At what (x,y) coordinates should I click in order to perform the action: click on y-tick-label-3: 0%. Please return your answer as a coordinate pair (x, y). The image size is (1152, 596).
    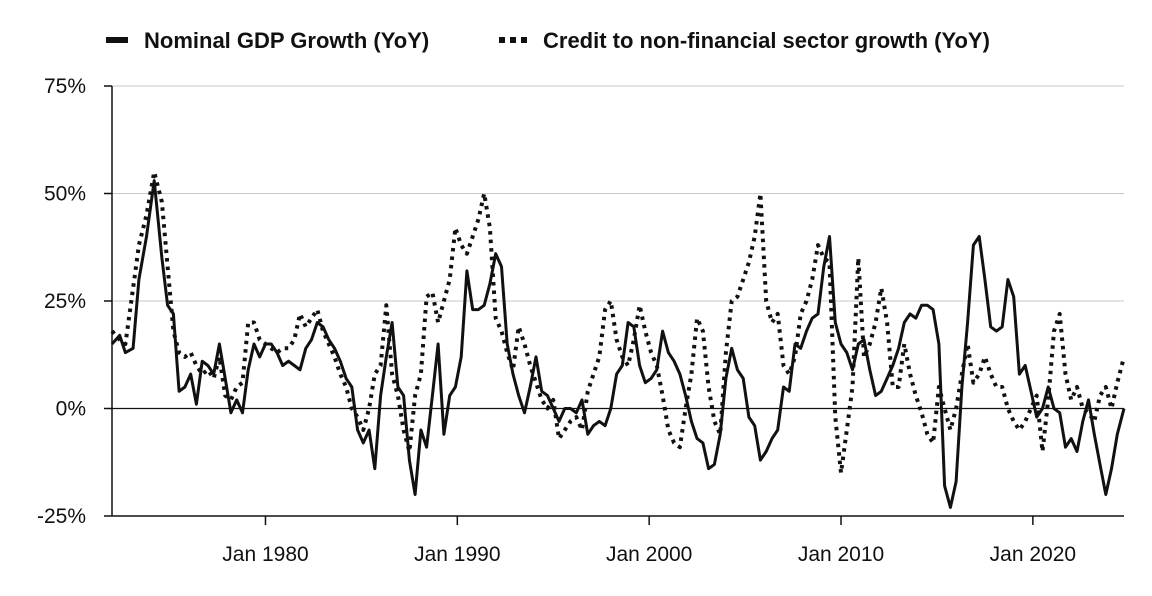
    Looking at the image, I should click on (71, 409).